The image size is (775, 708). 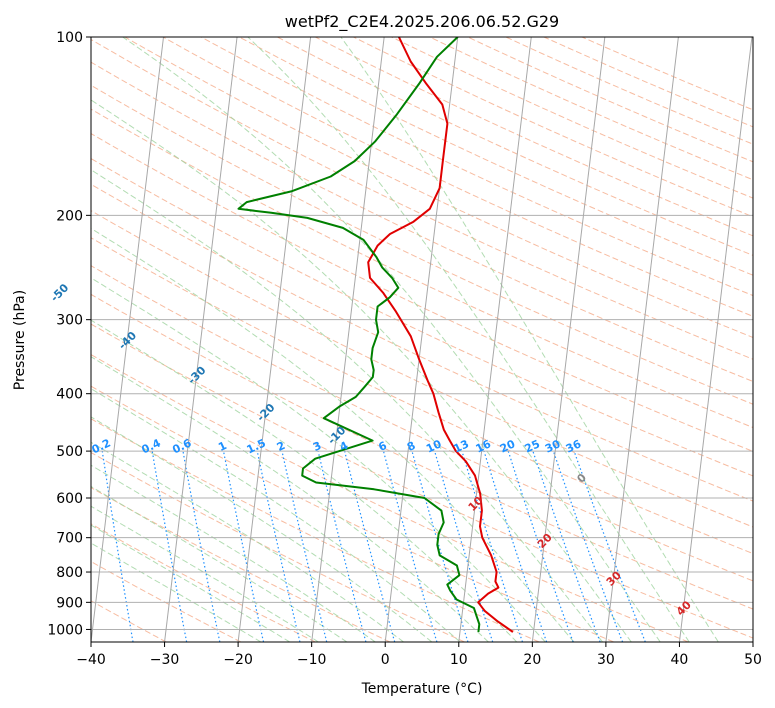 What do you see at coordinates (434, 446) in the screenshot?
I see `mixing-ratio-label: 10` at bounding box center [434, 446].